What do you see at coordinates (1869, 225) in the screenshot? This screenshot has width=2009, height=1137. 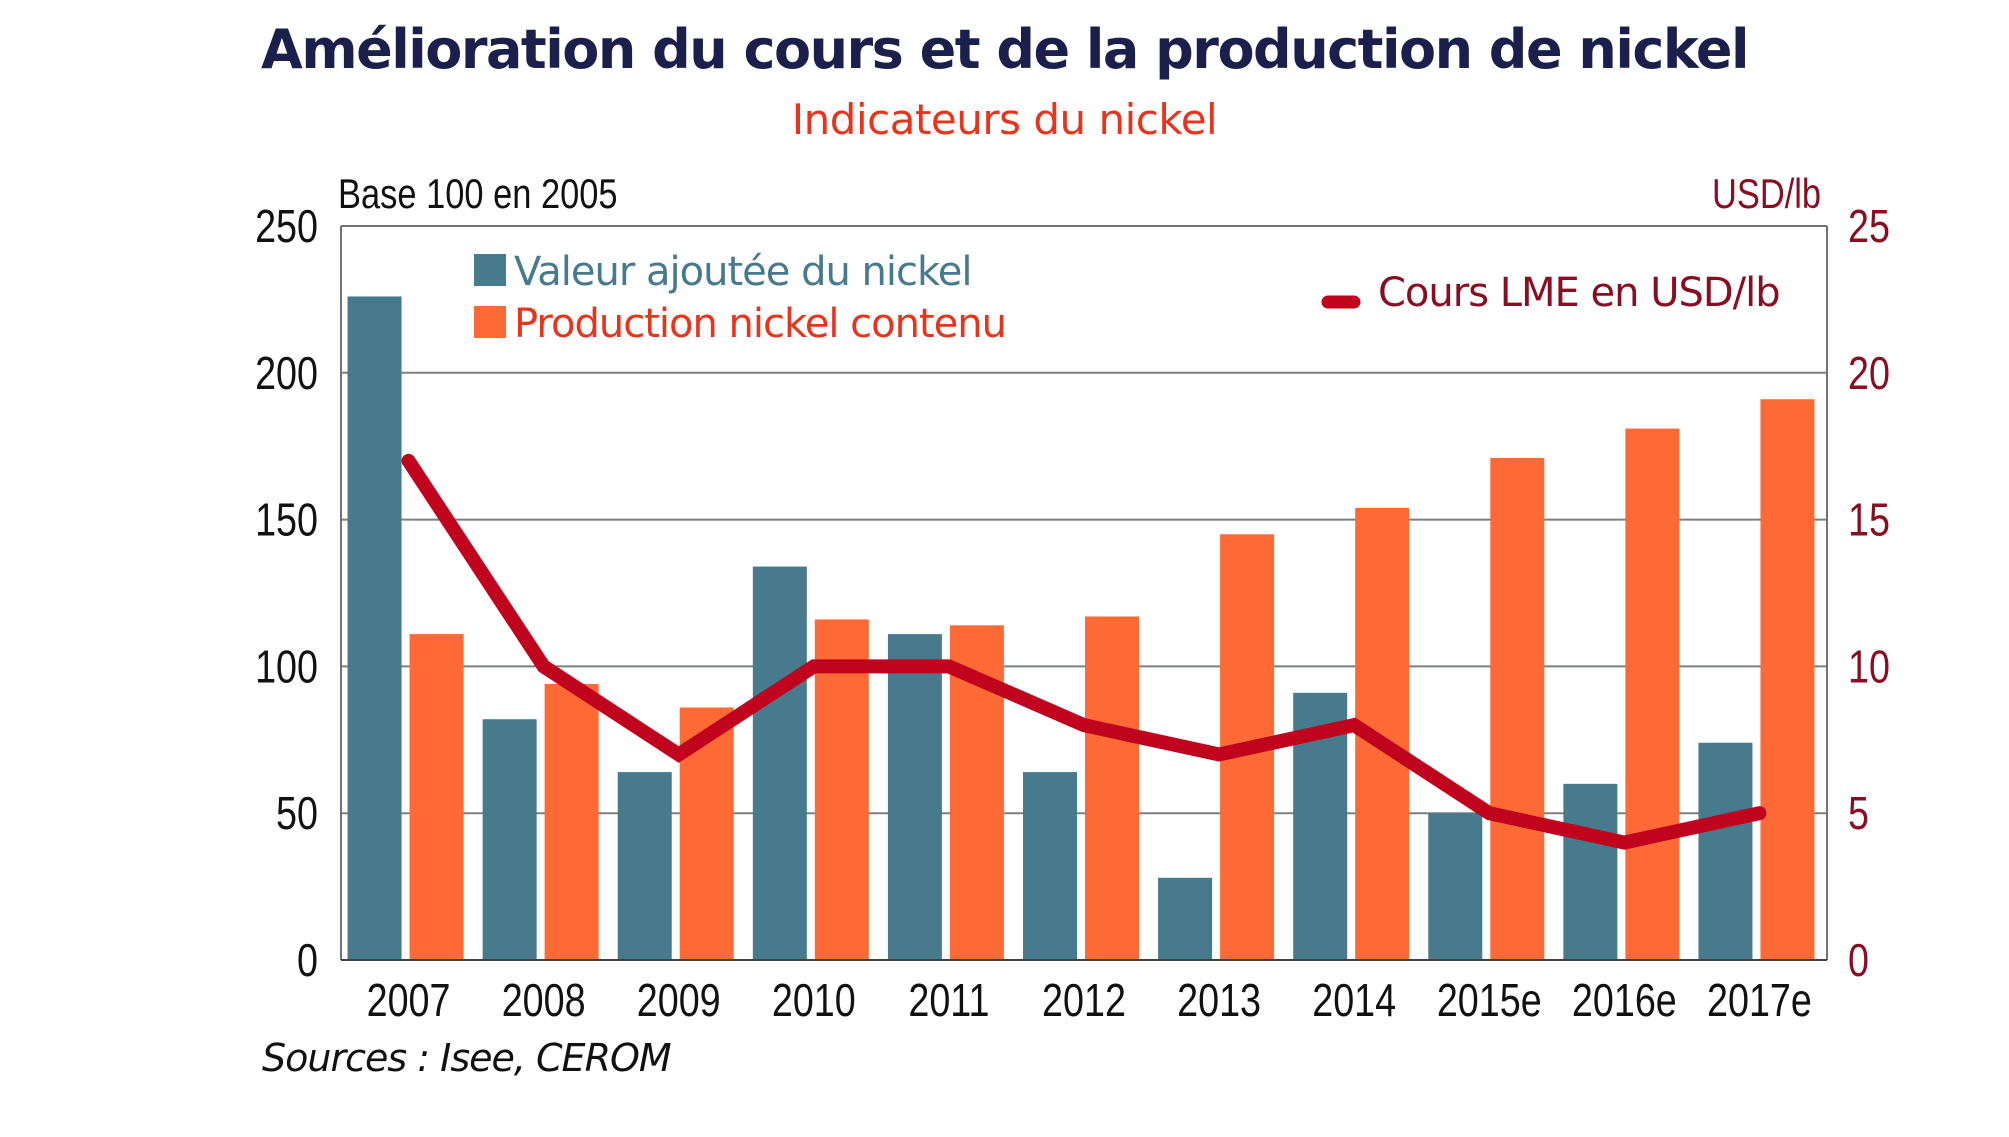 I see `right-tick-label: 25` at bounding box center [1869, 225].